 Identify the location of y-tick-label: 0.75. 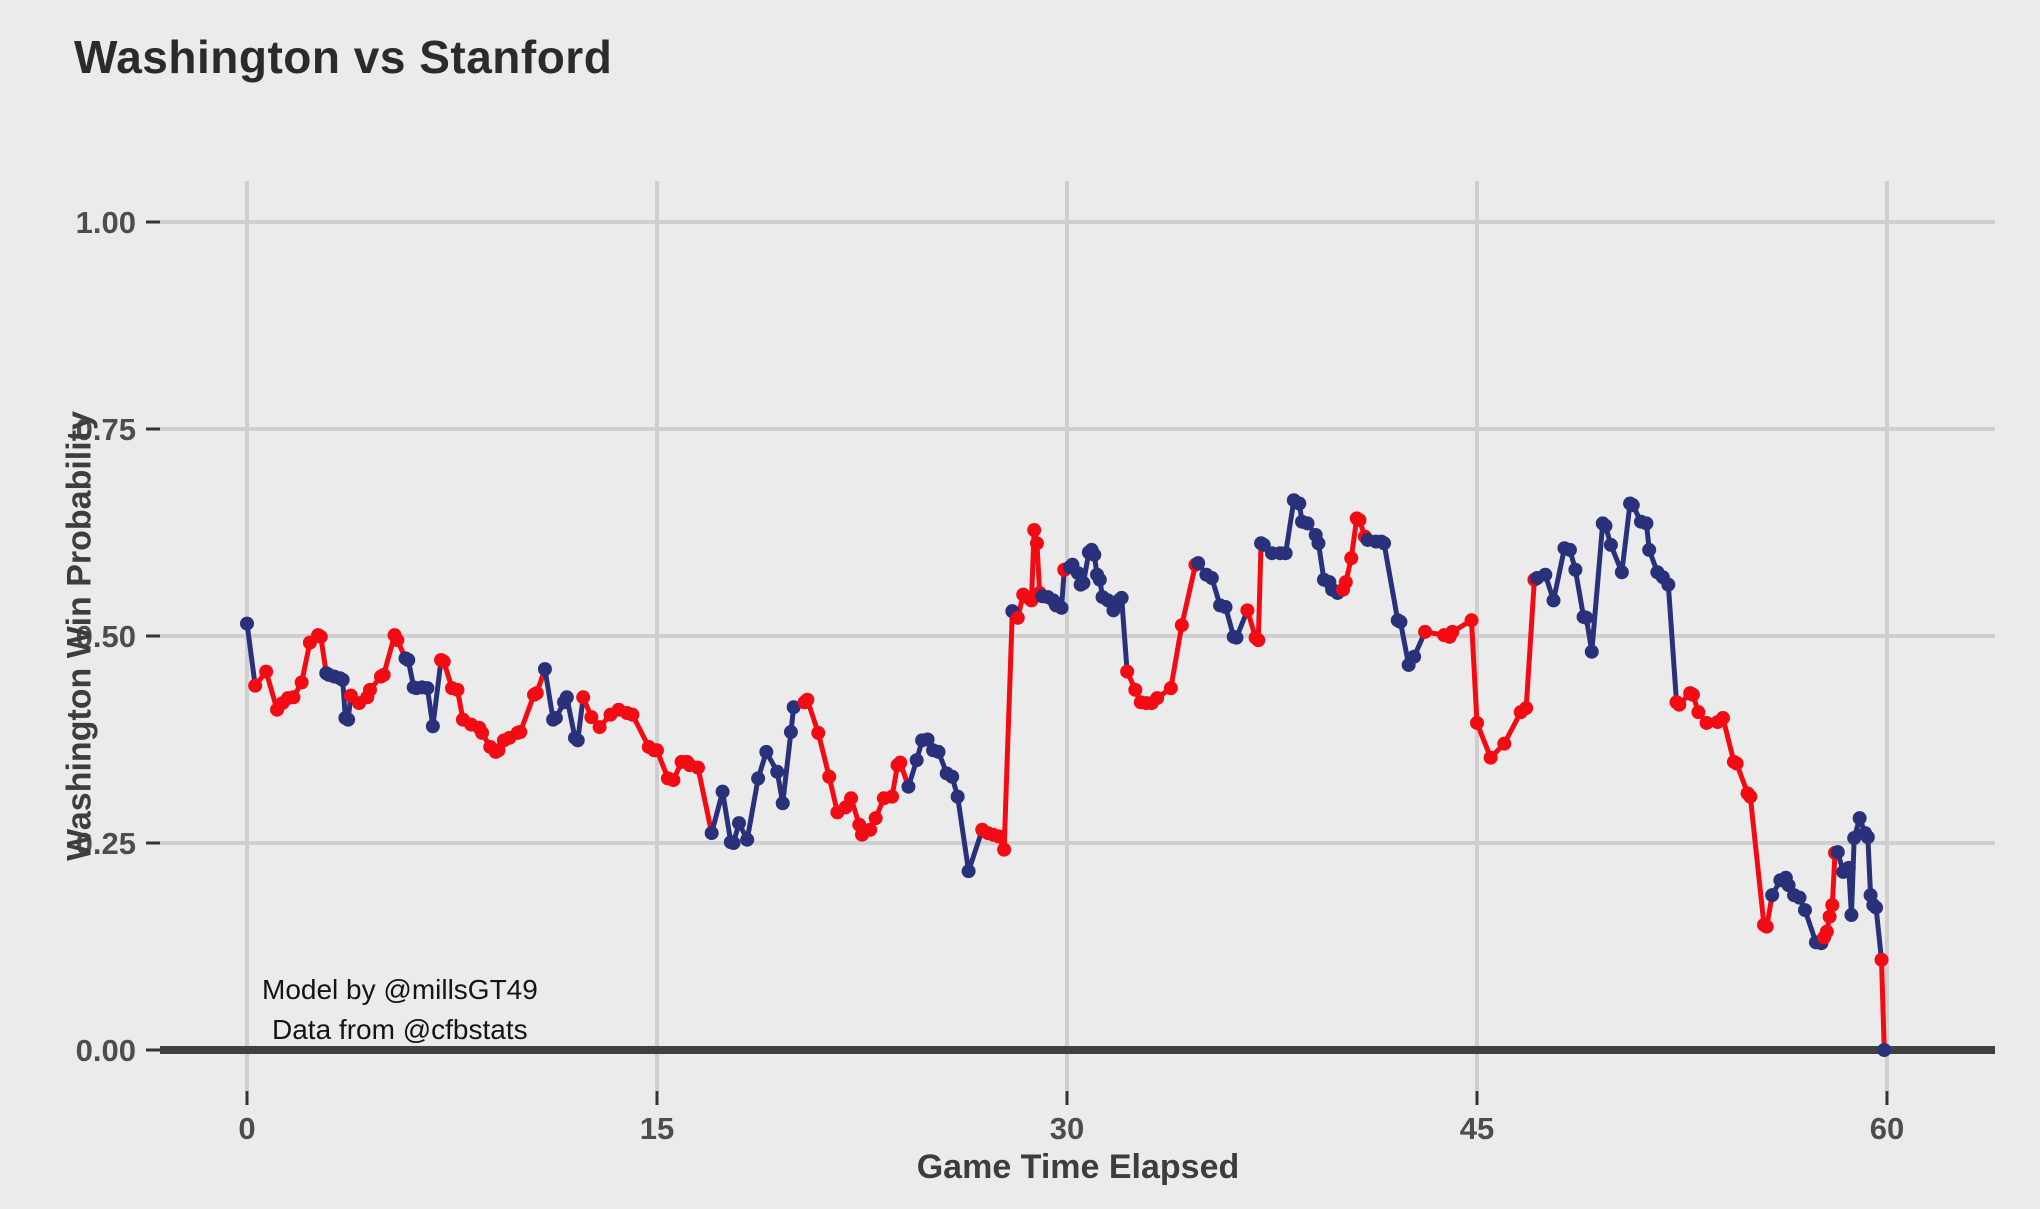
(106, 429).